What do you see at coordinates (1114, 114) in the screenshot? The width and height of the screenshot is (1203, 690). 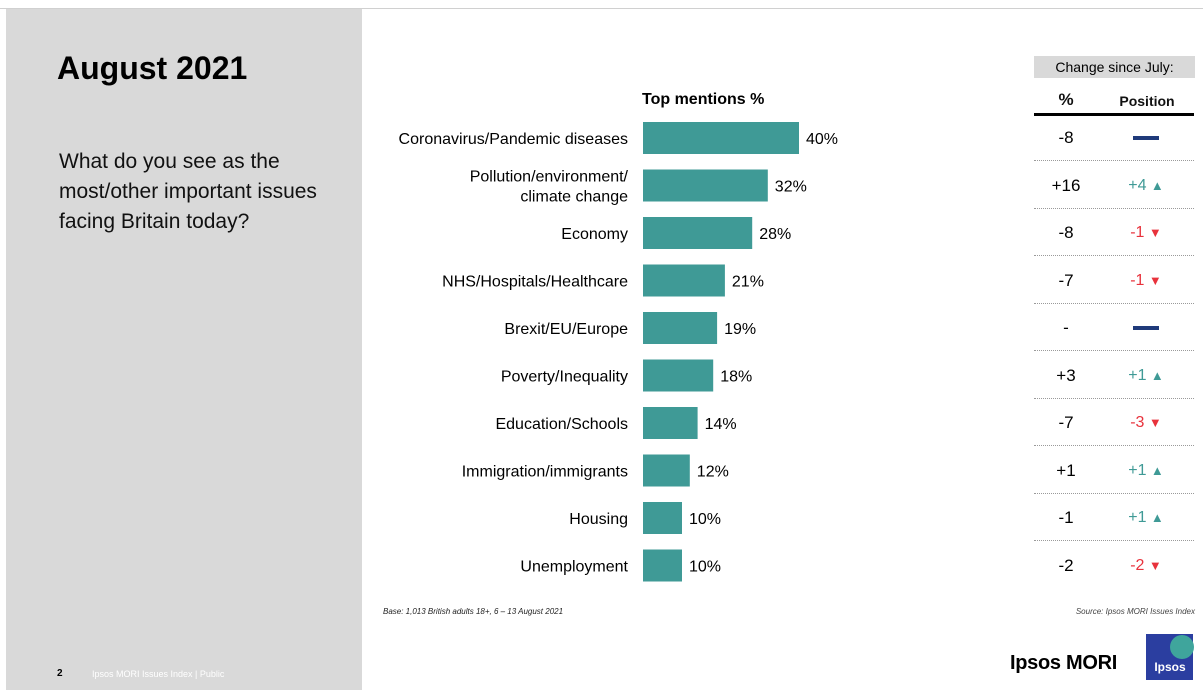 I see `header-rule` at bounding box center [1114, 114].